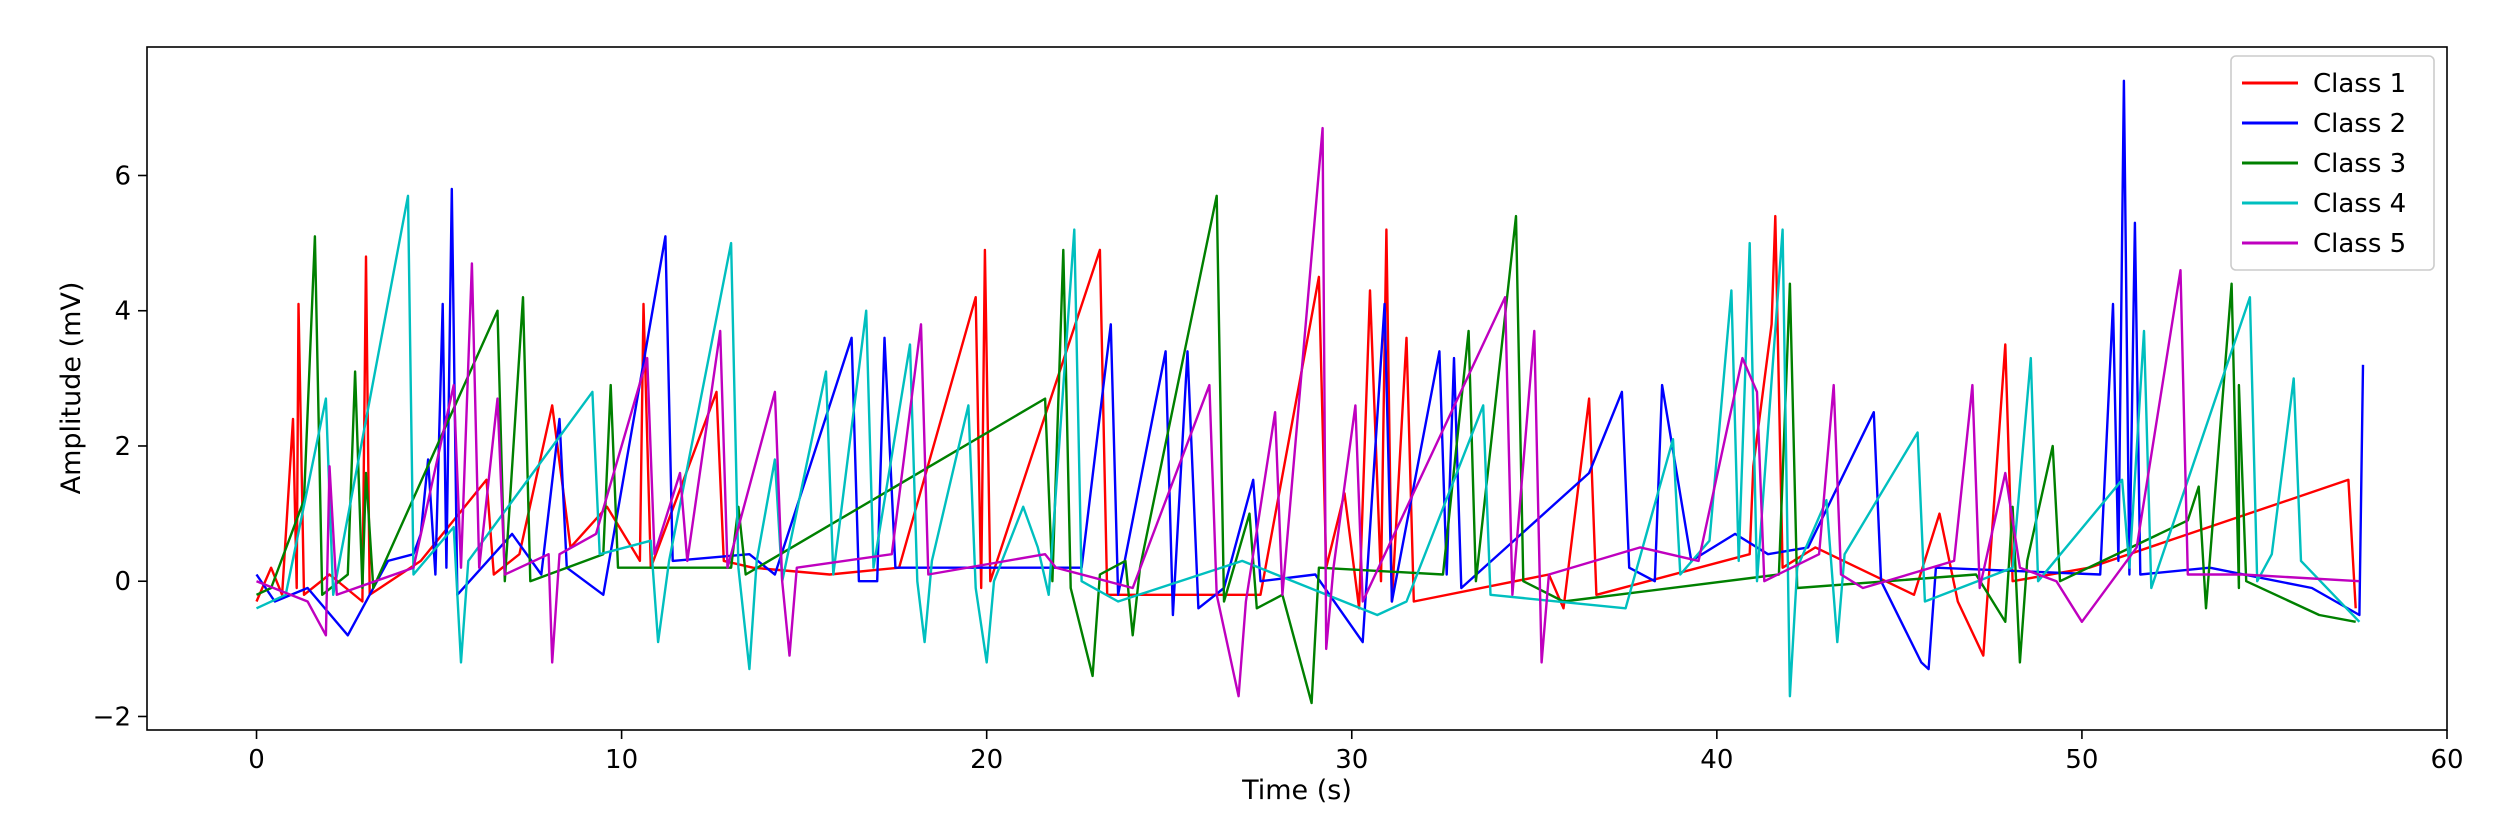 This screenshot has height=820, width=2496. Describe the element at coordinates (122, 447) in the screenshot. I see `y-tick-label: 2` at that location.